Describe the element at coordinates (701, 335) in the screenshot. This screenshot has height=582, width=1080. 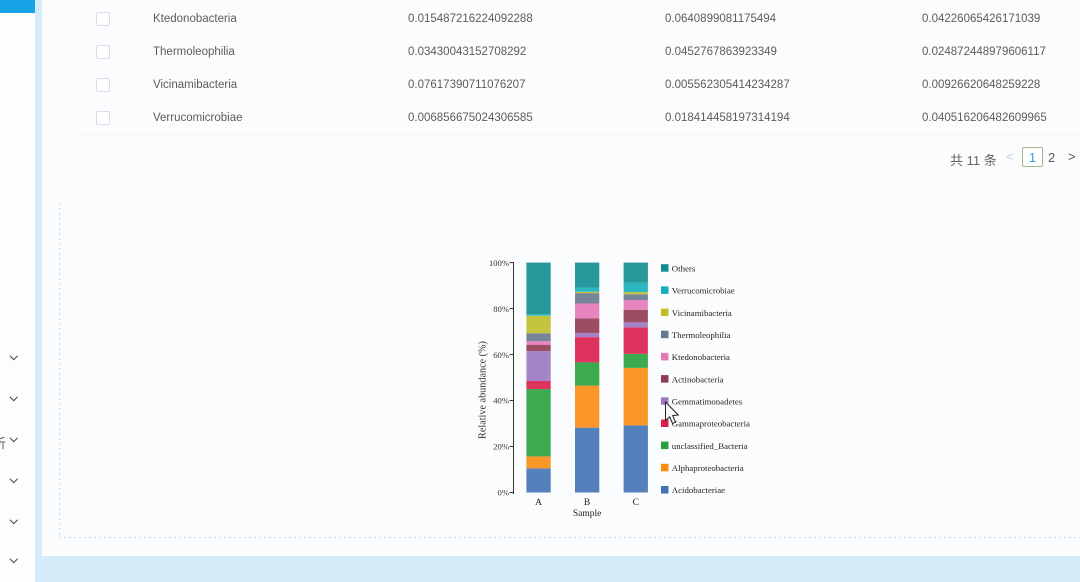
I see `svg-text: Thermoleophilia` at that location.